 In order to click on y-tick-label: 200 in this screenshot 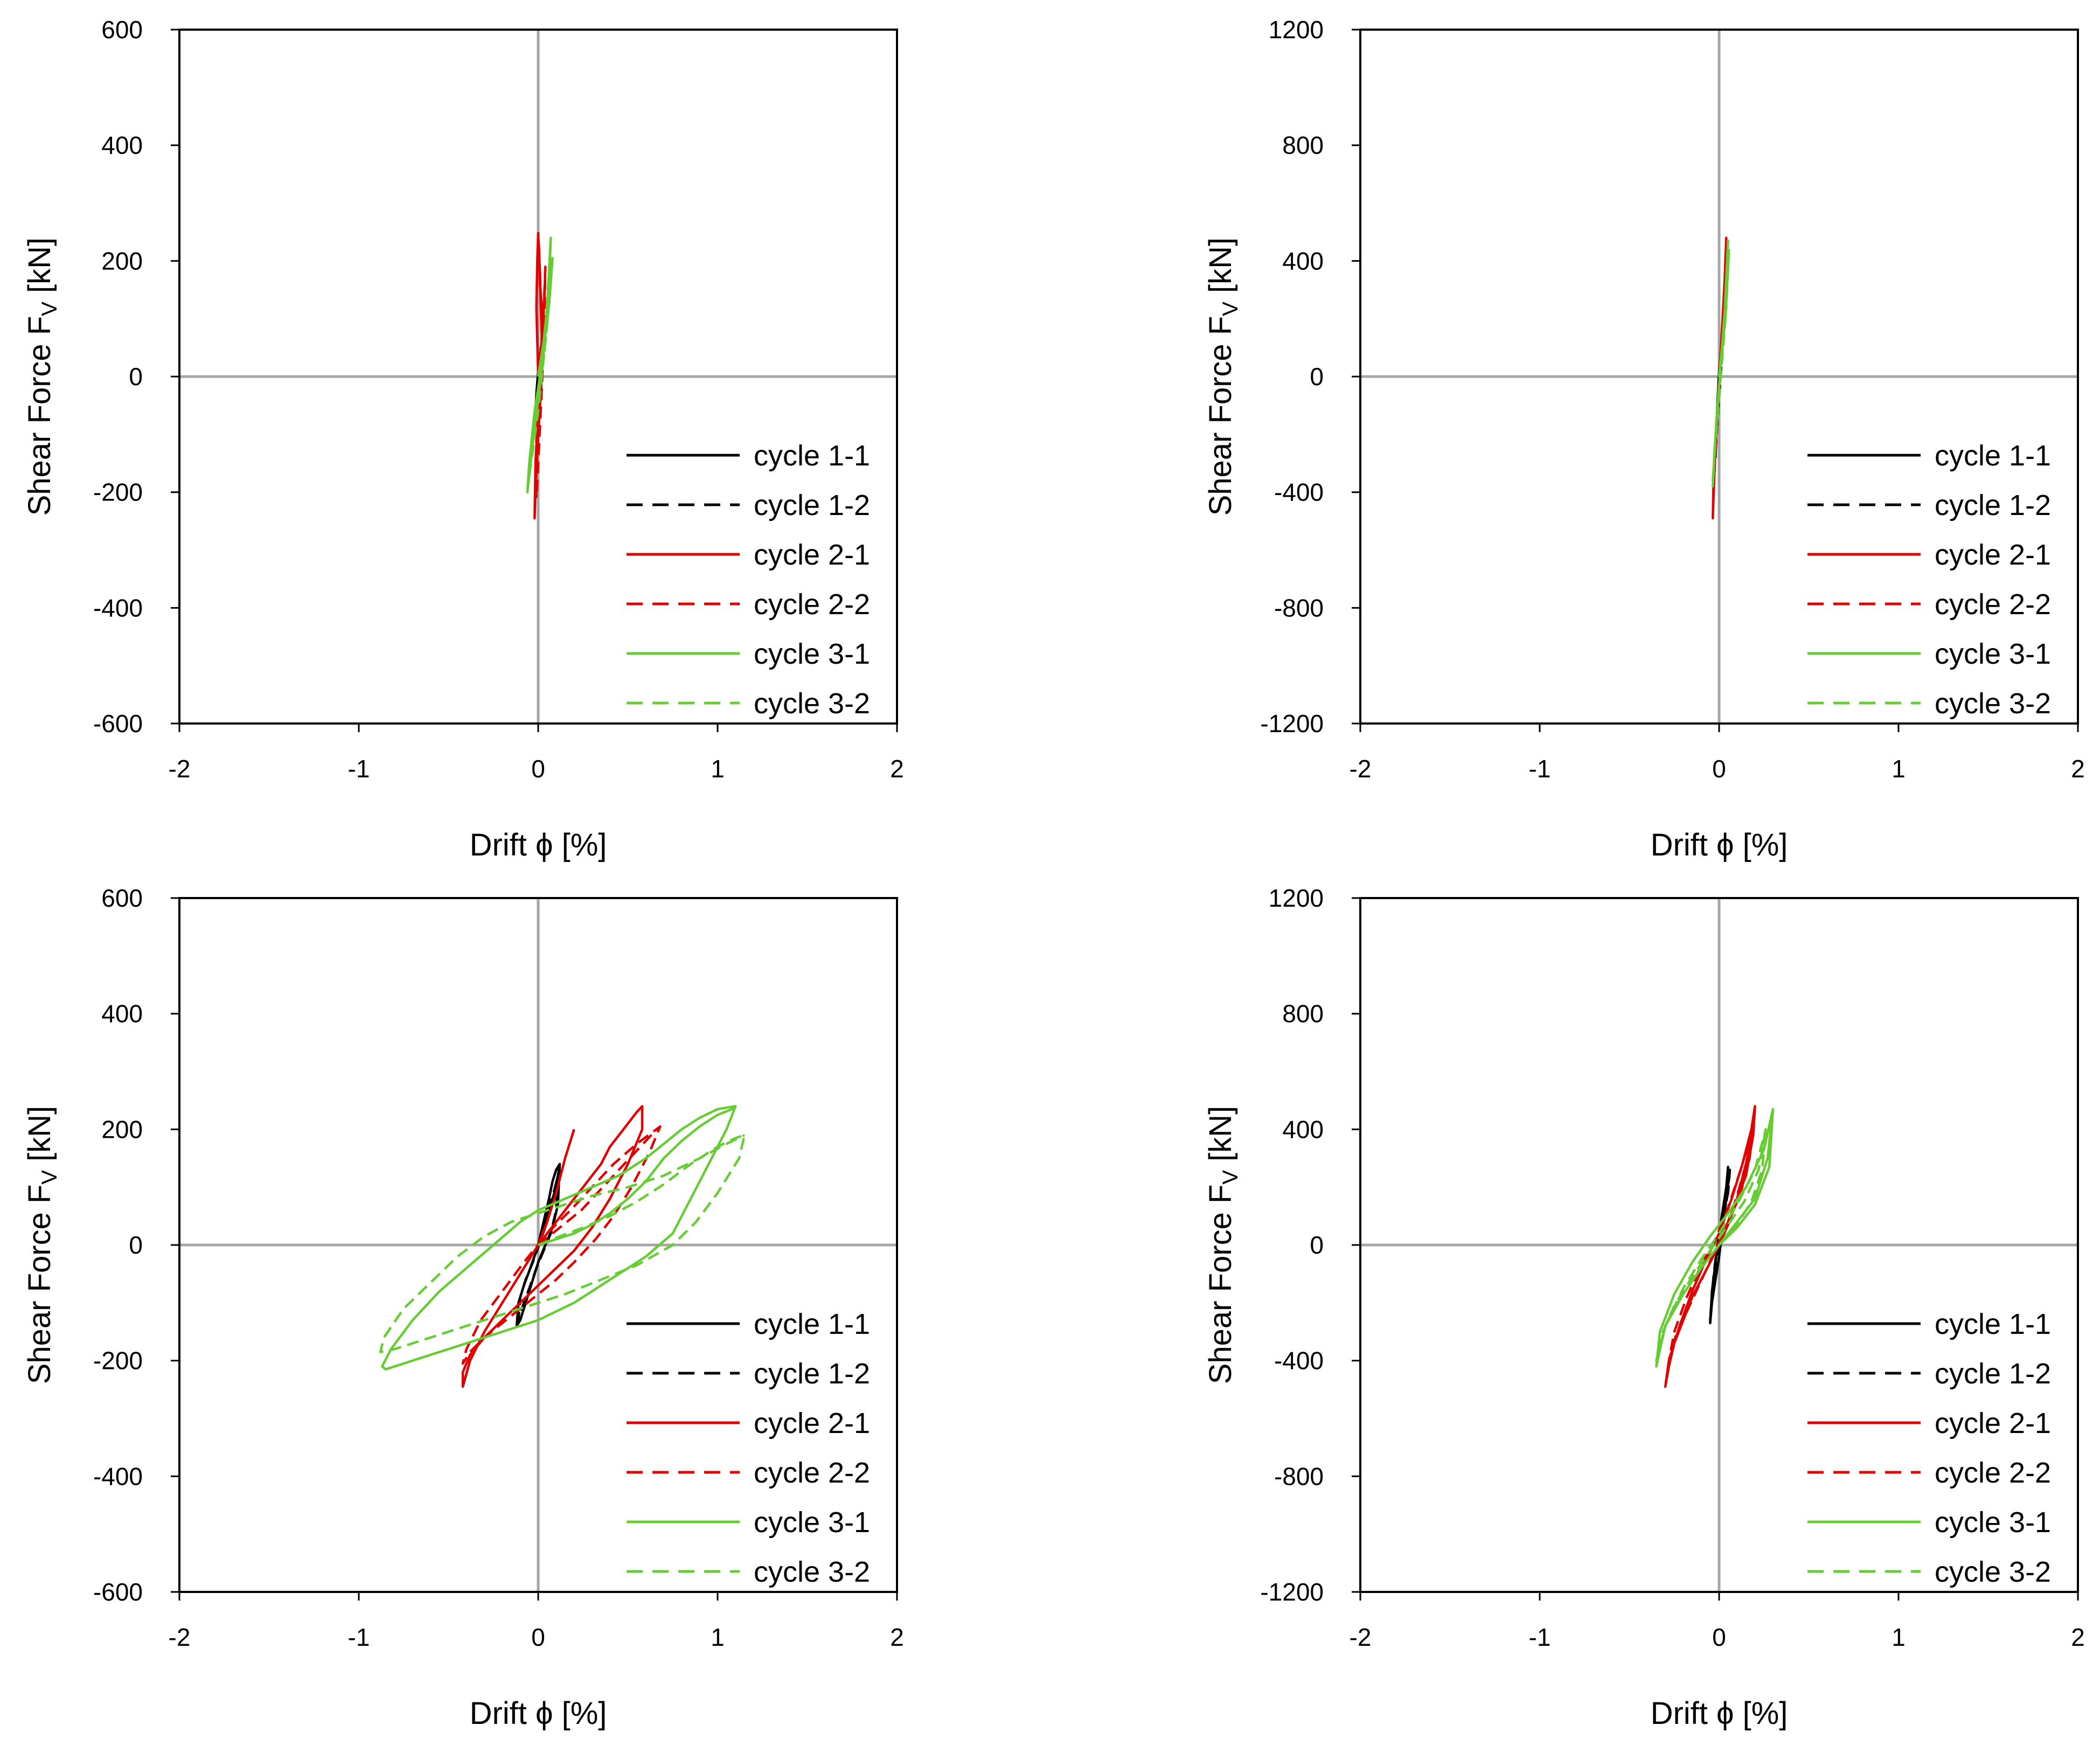, I will do `click(122, 1129)`.